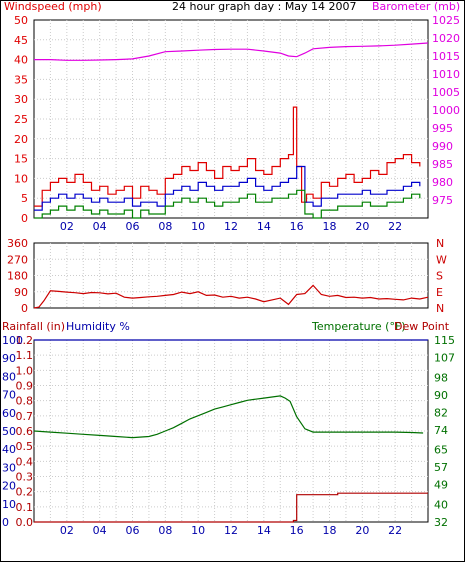  What do you see at coordinates (25, 355) in the screenshot?
I see `rainfall-tick-label: 1.1` at bounding box center [25, 355].